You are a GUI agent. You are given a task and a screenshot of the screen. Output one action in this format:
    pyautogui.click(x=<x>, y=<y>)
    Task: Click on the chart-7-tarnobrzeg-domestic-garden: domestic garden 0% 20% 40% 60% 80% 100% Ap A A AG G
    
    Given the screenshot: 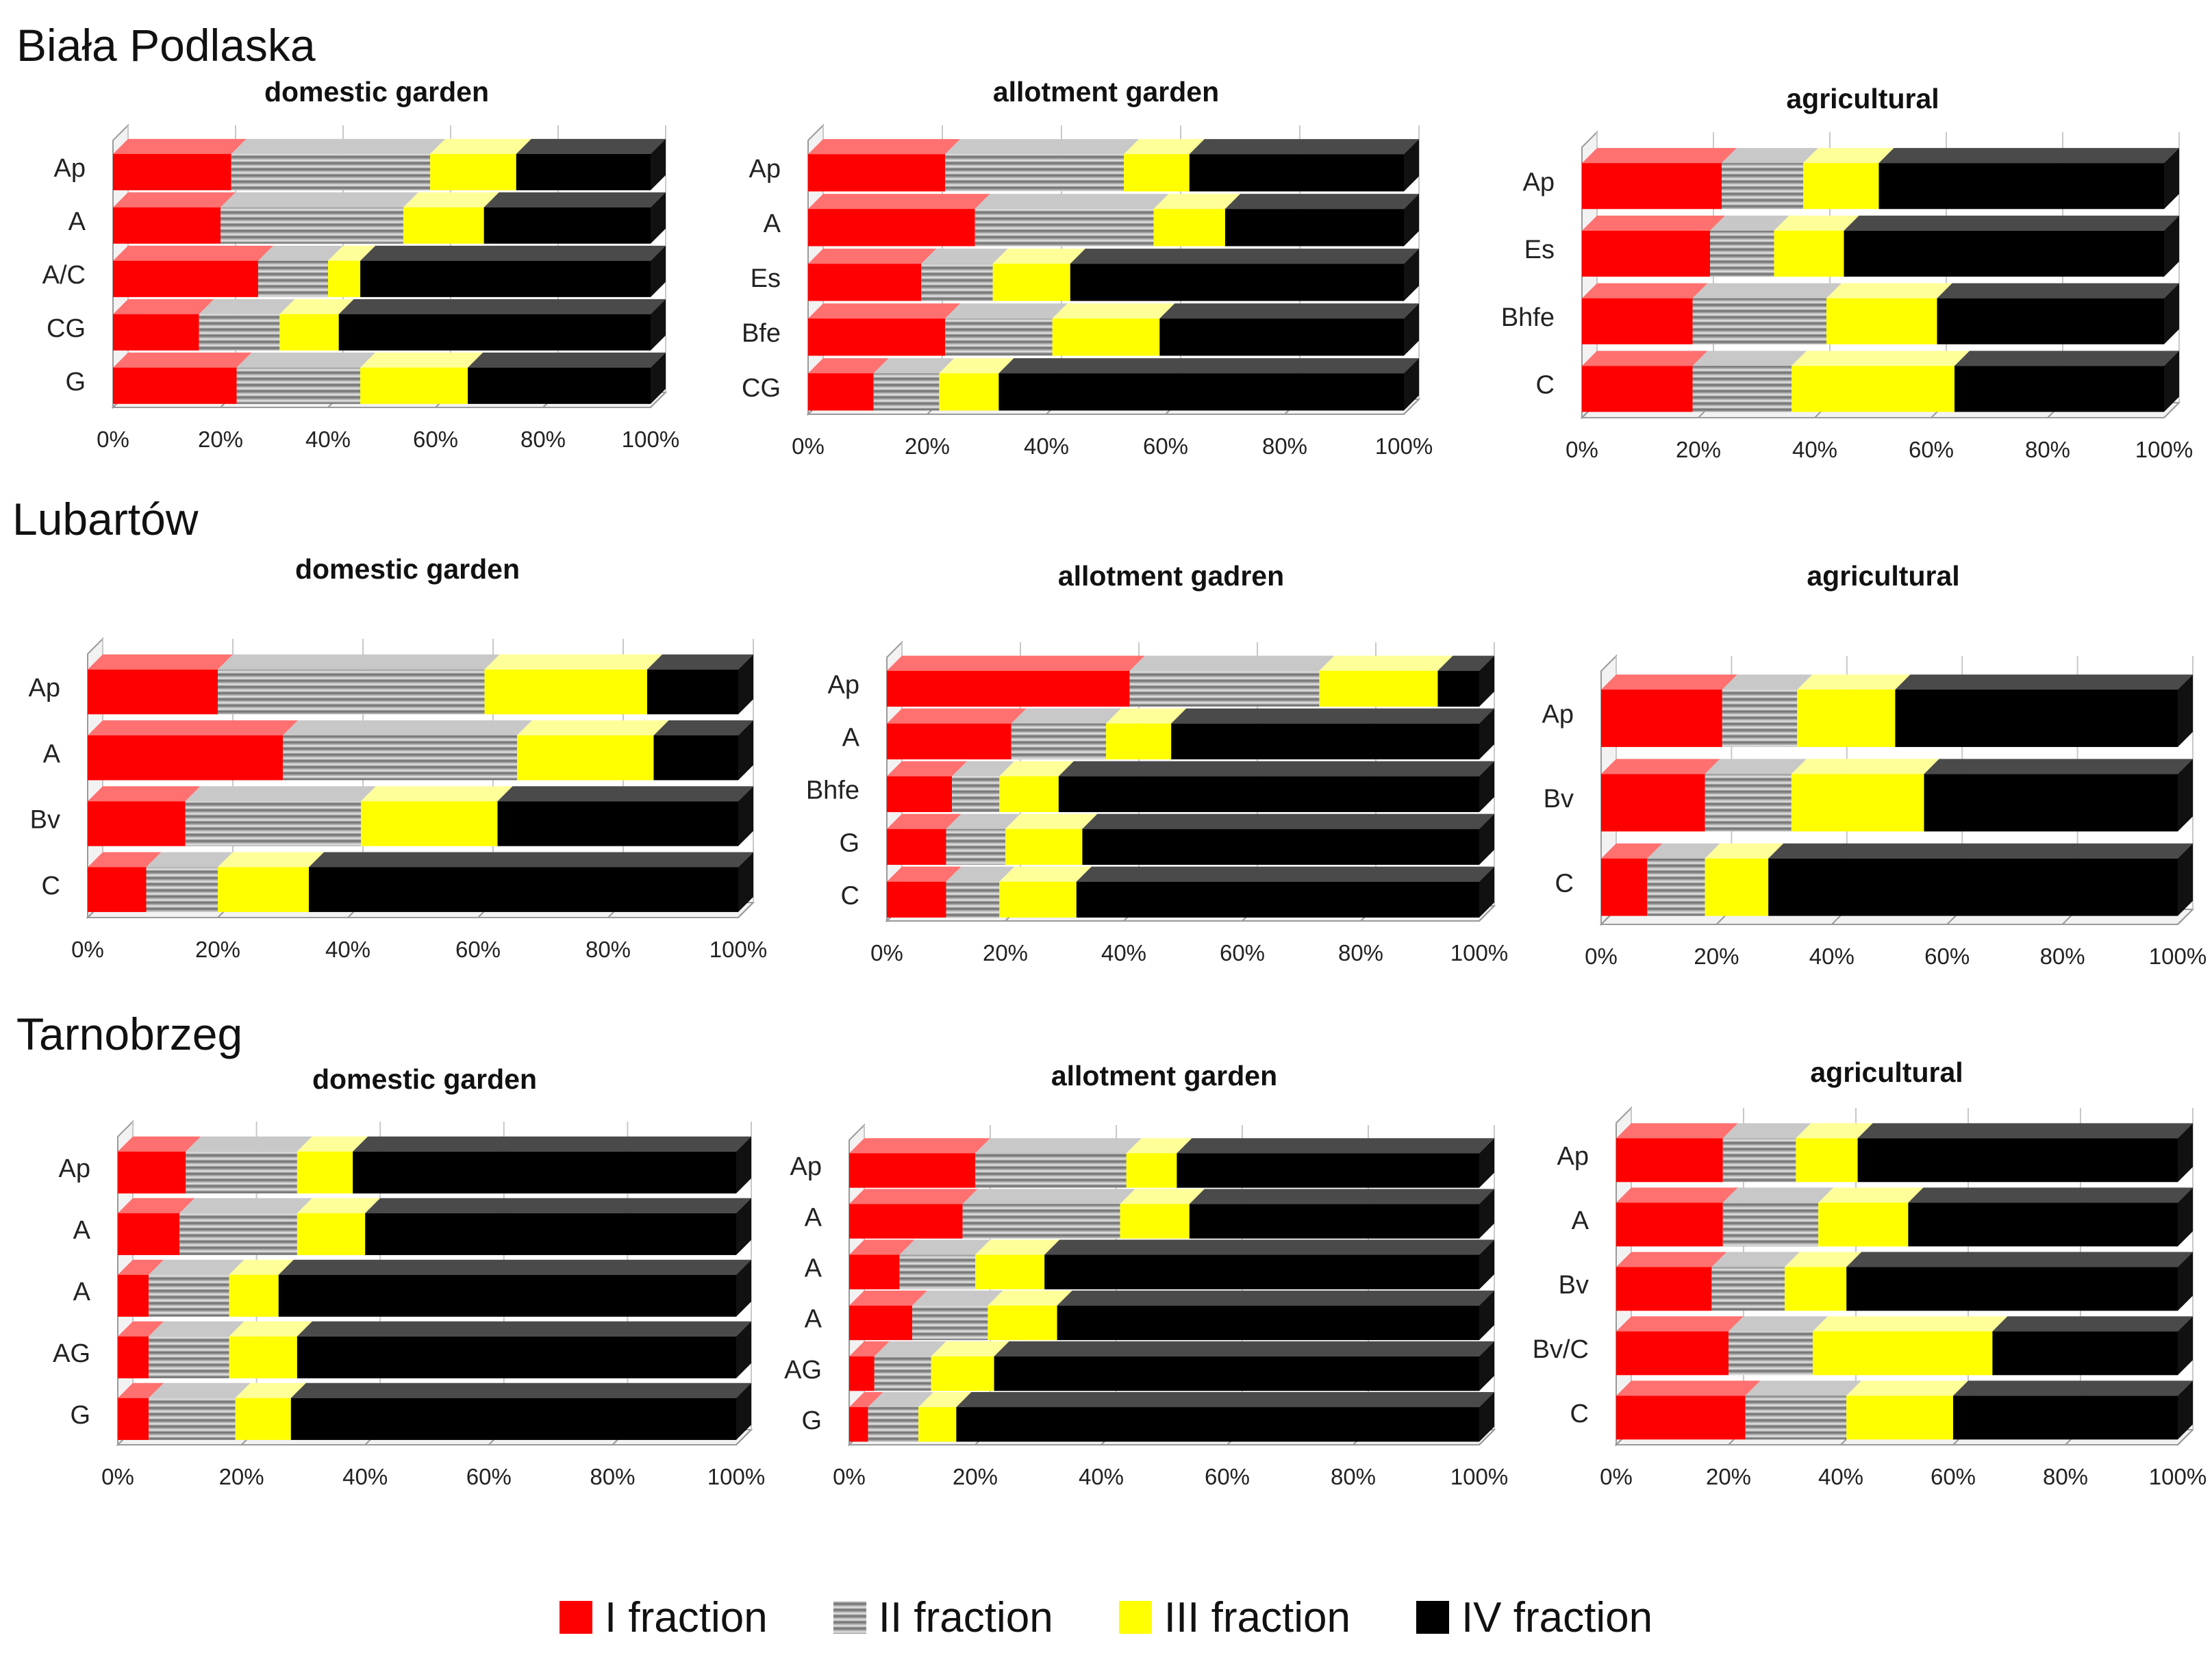 What is the action you would take?
    pyautogui.click(x=409, y=1276)
    